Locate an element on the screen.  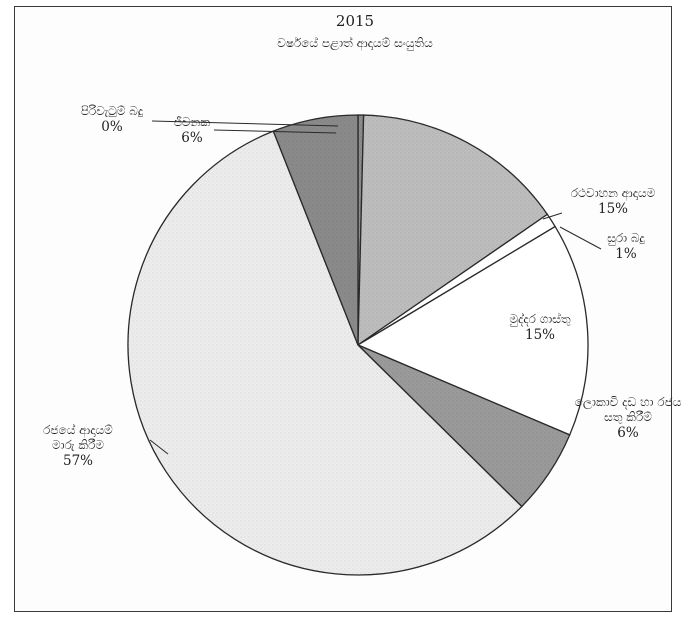
slice-label: පිරිවැටුම් බදු is located at coordinates (112, 111).